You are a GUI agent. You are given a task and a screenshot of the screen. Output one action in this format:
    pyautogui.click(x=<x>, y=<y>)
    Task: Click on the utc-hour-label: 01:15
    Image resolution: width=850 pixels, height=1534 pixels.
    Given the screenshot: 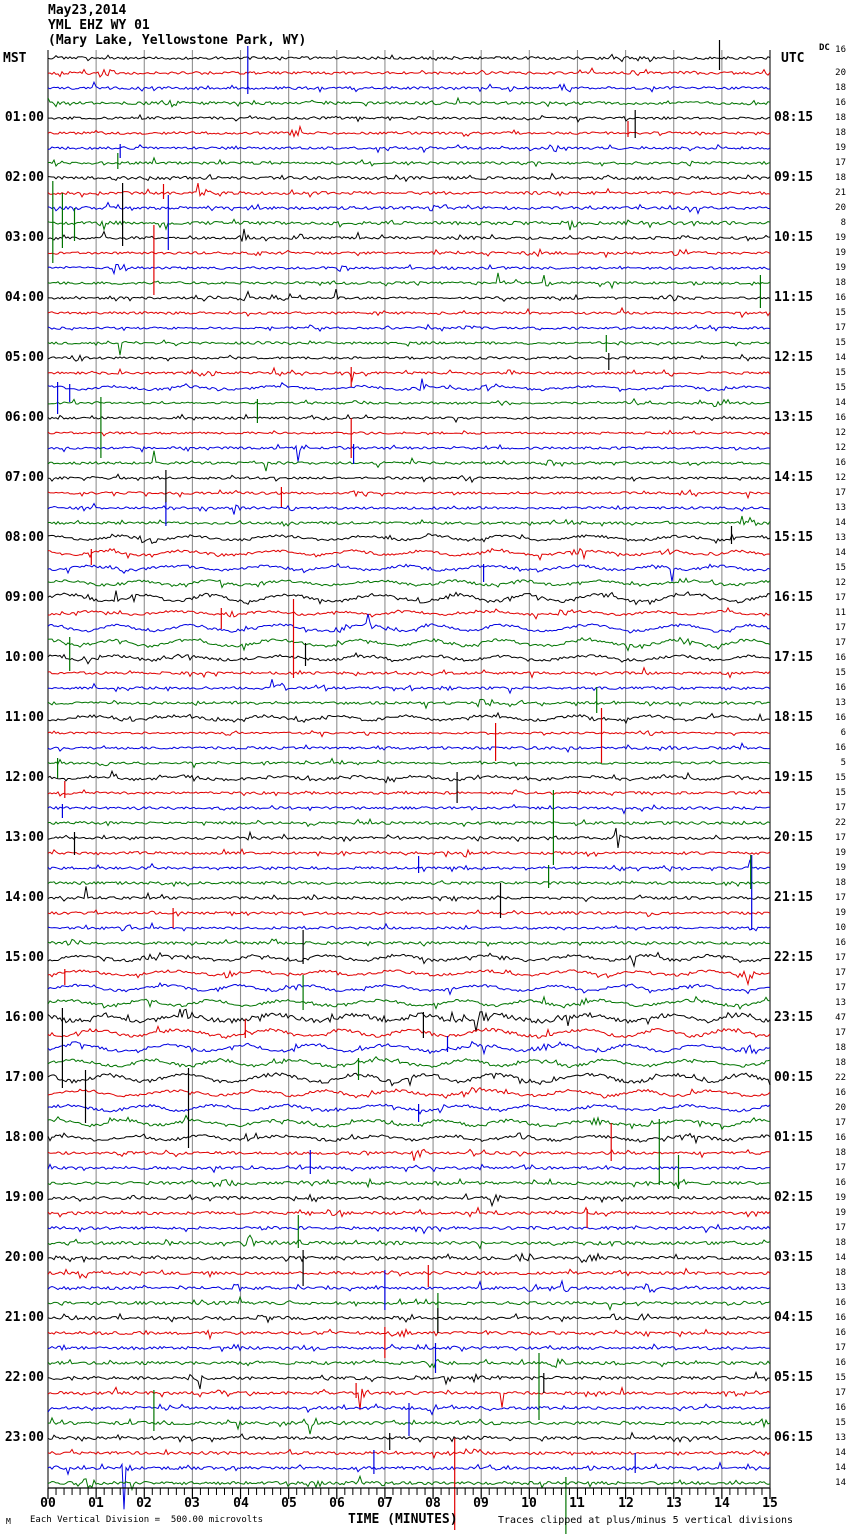 What is the action you would take?
    pyautogui.click(x=794, y=1137)
    